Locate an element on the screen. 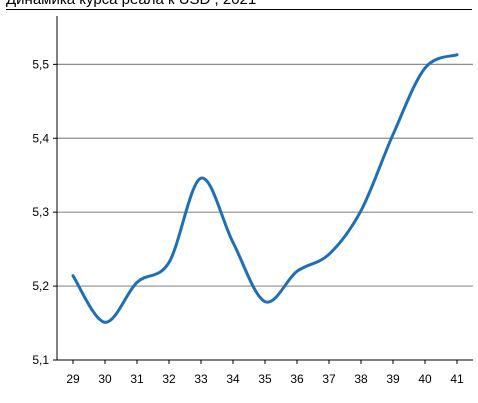  y-tick-labels: 5,1 5,2 5,3 5,4 5,5 is located at coordinates (44, 212).